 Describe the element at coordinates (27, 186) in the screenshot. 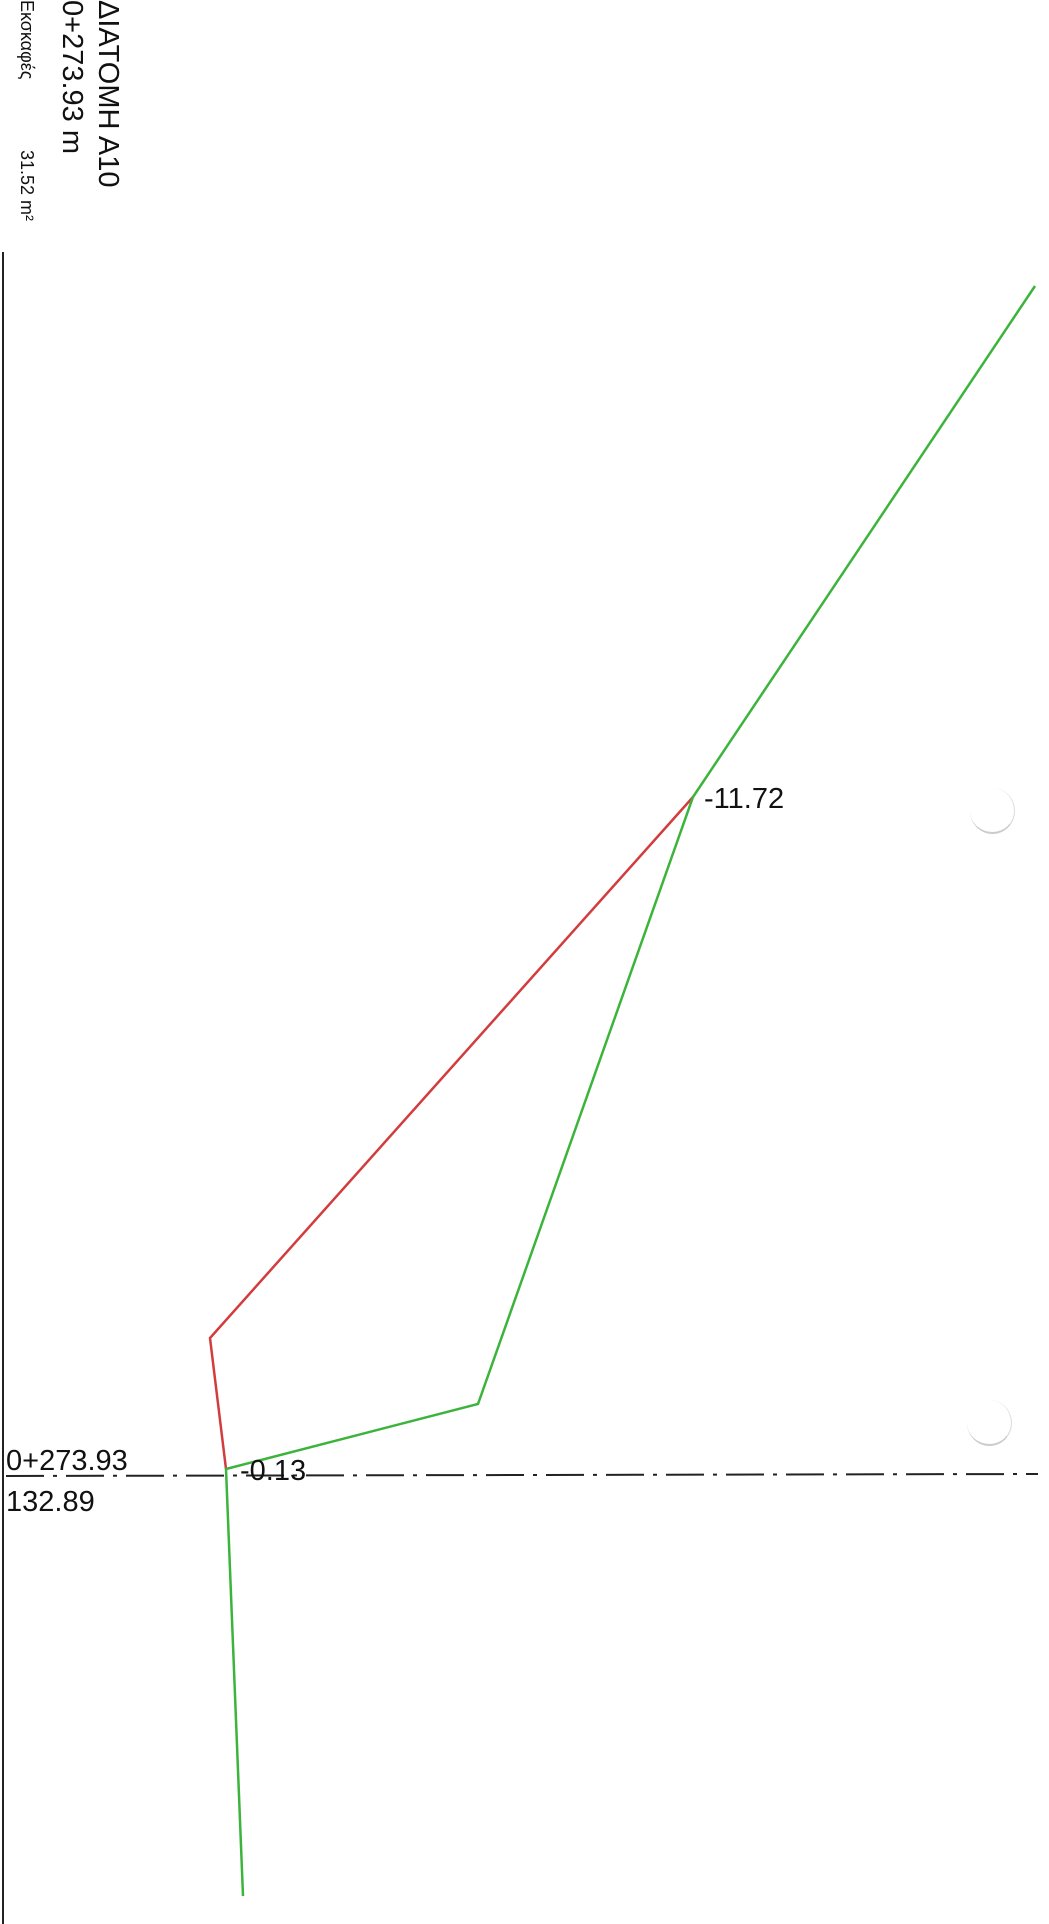

I see `excavation-value: 31.52 m²` at that location.